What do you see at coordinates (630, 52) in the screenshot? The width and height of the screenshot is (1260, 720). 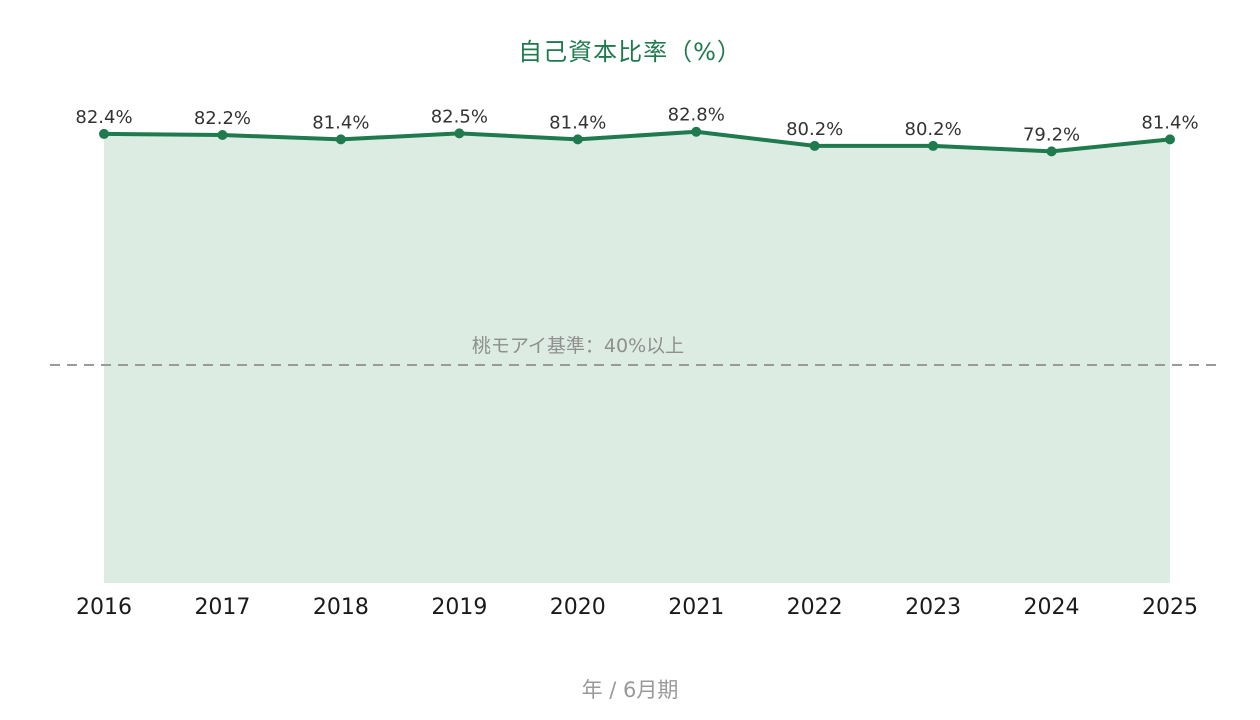 I see `chart-title: 自己資本比率（%）` at bounding box center [630, 52].